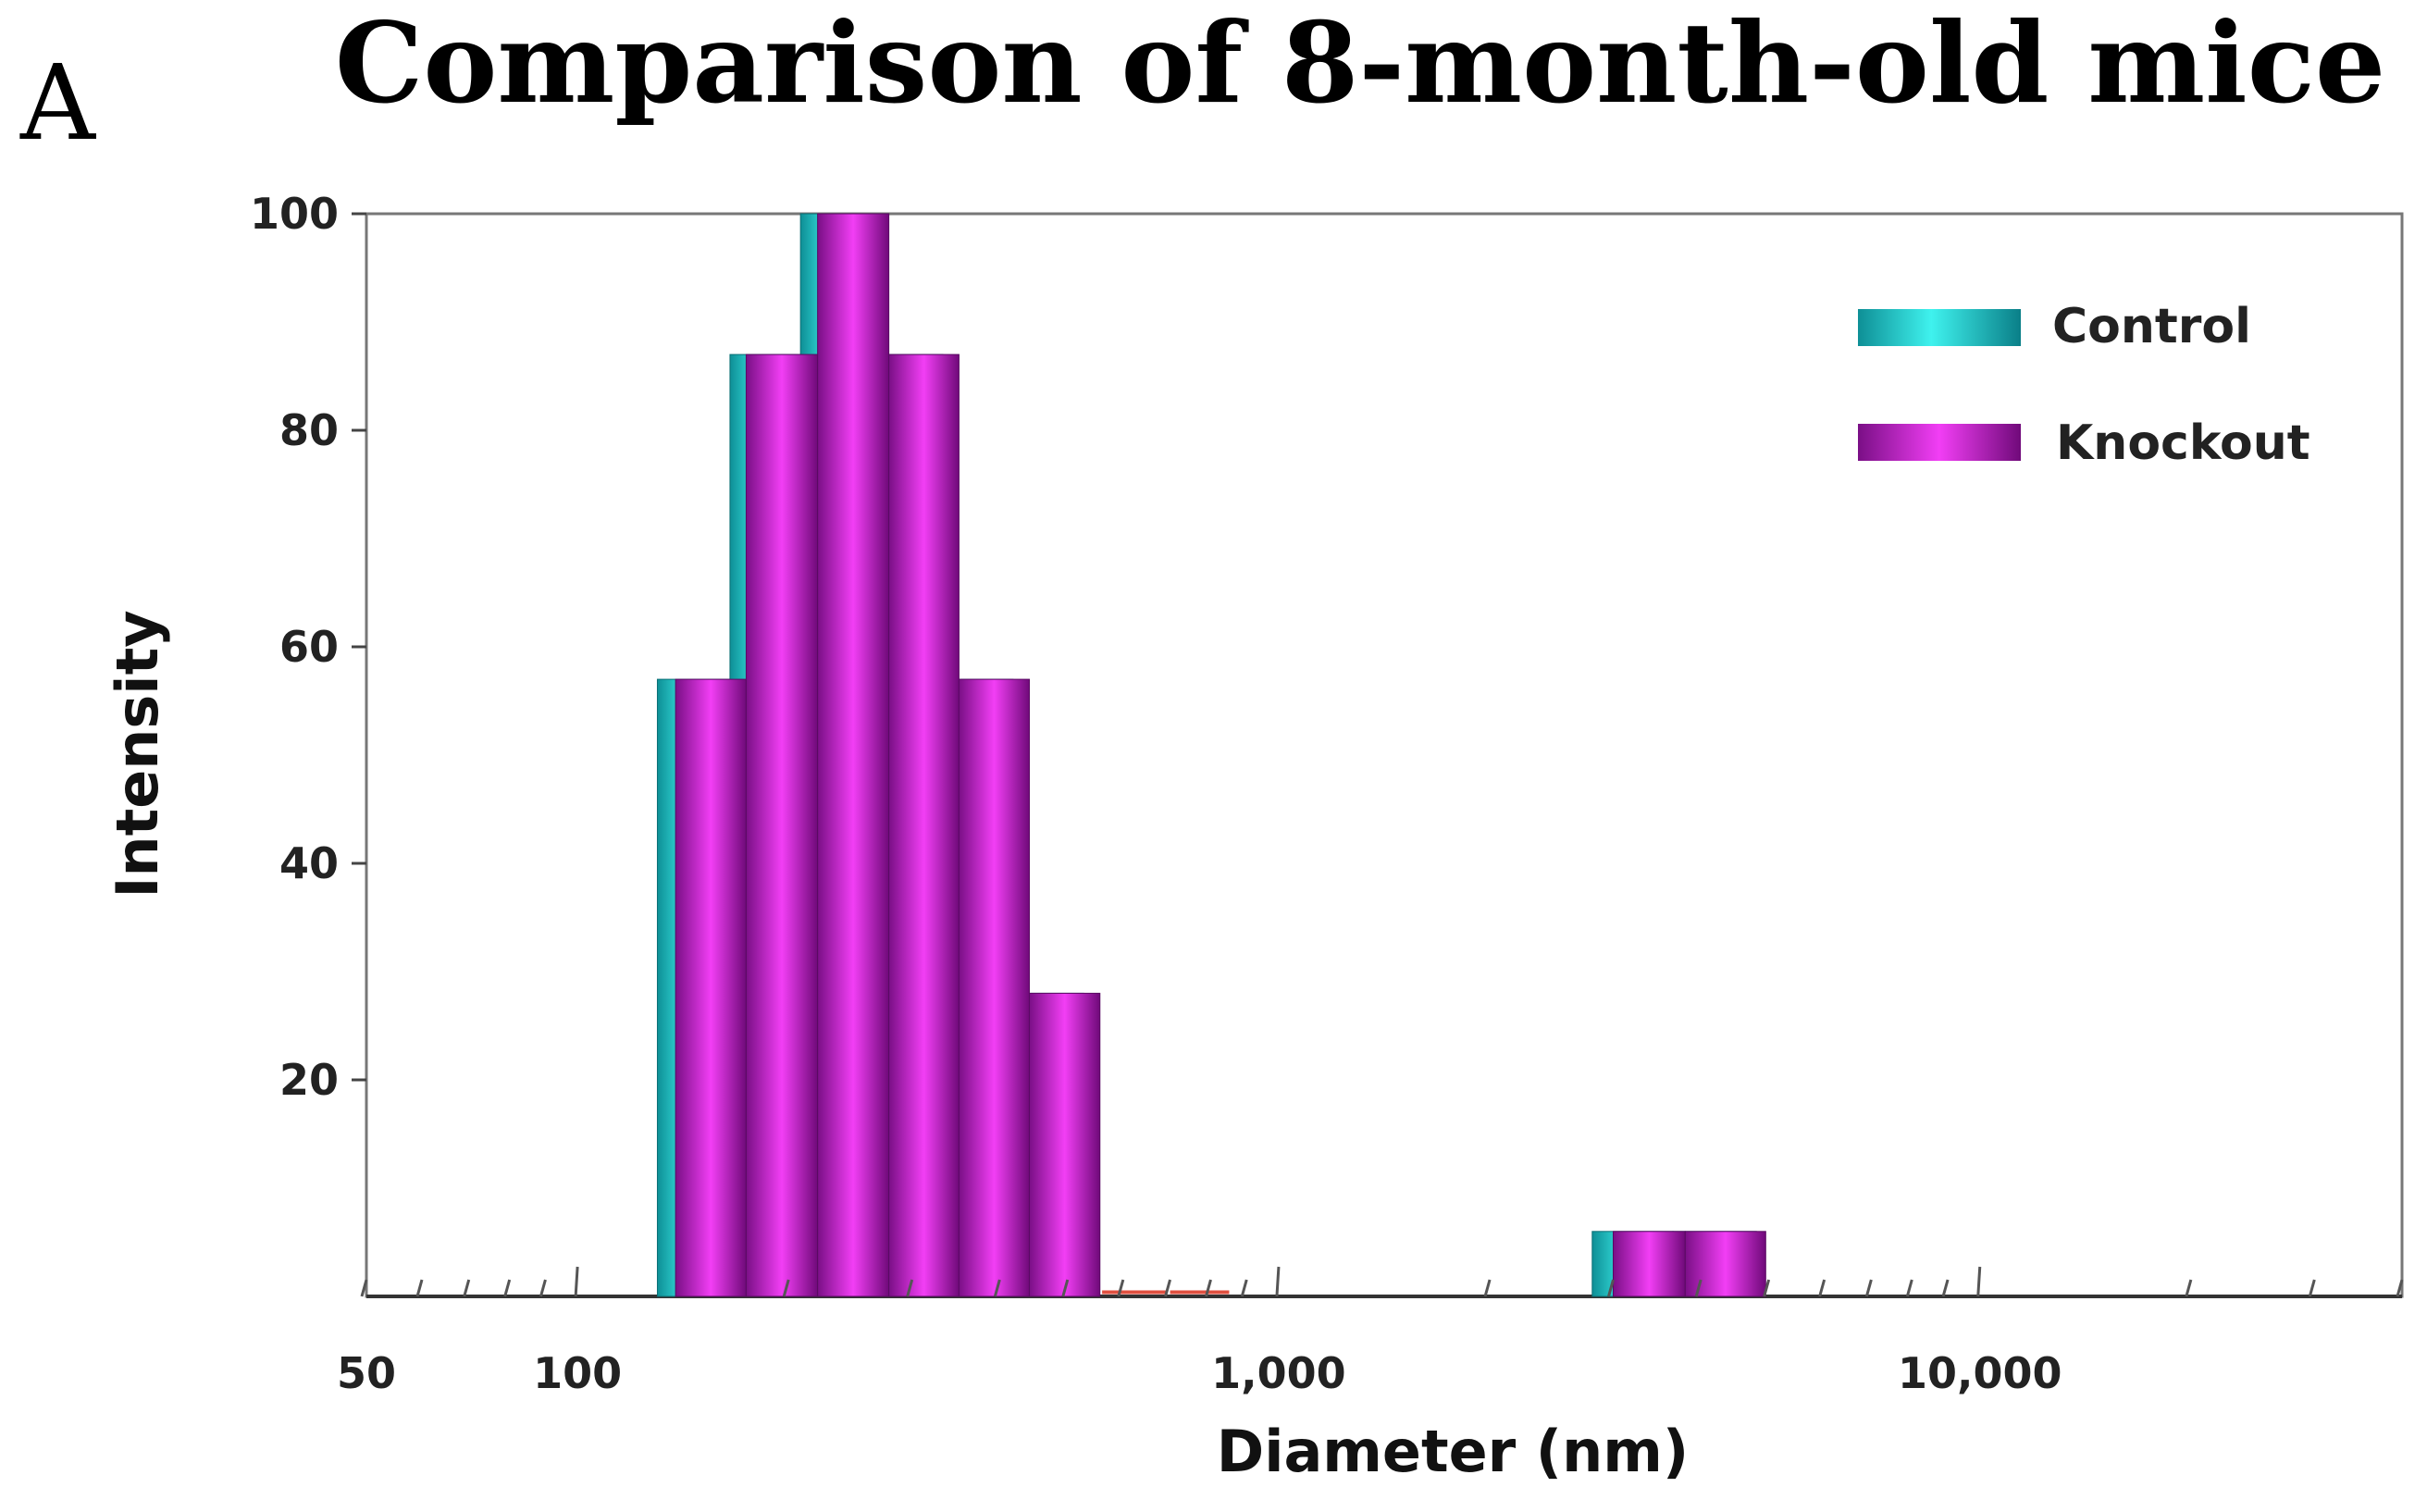 Image resolution: width=2427 pixels, height=1512 pixels. I want to click on y-axis-label: Intensity, so click(137, 754).